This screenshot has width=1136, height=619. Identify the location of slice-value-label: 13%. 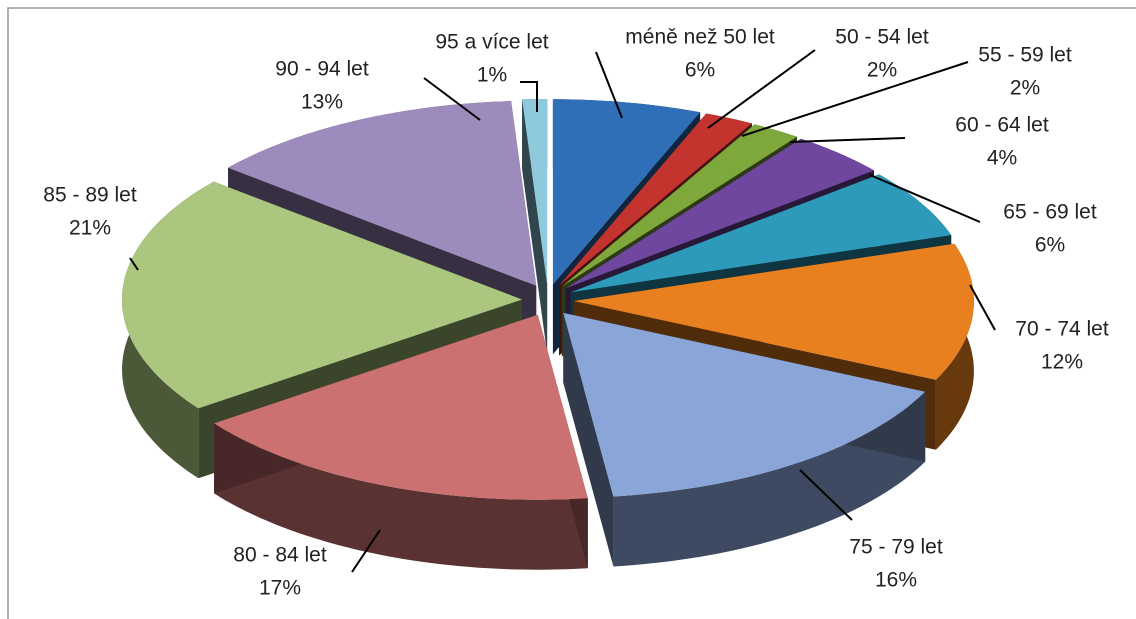
(322, 102).